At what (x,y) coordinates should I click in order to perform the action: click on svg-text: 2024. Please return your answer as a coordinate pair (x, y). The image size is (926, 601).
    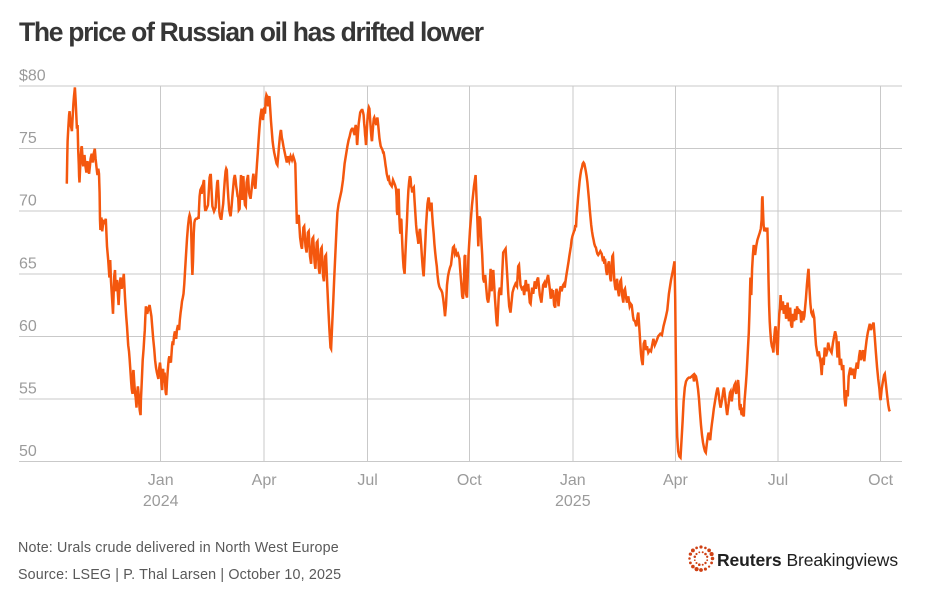
    Looking at the image, I should click on (161, 501).